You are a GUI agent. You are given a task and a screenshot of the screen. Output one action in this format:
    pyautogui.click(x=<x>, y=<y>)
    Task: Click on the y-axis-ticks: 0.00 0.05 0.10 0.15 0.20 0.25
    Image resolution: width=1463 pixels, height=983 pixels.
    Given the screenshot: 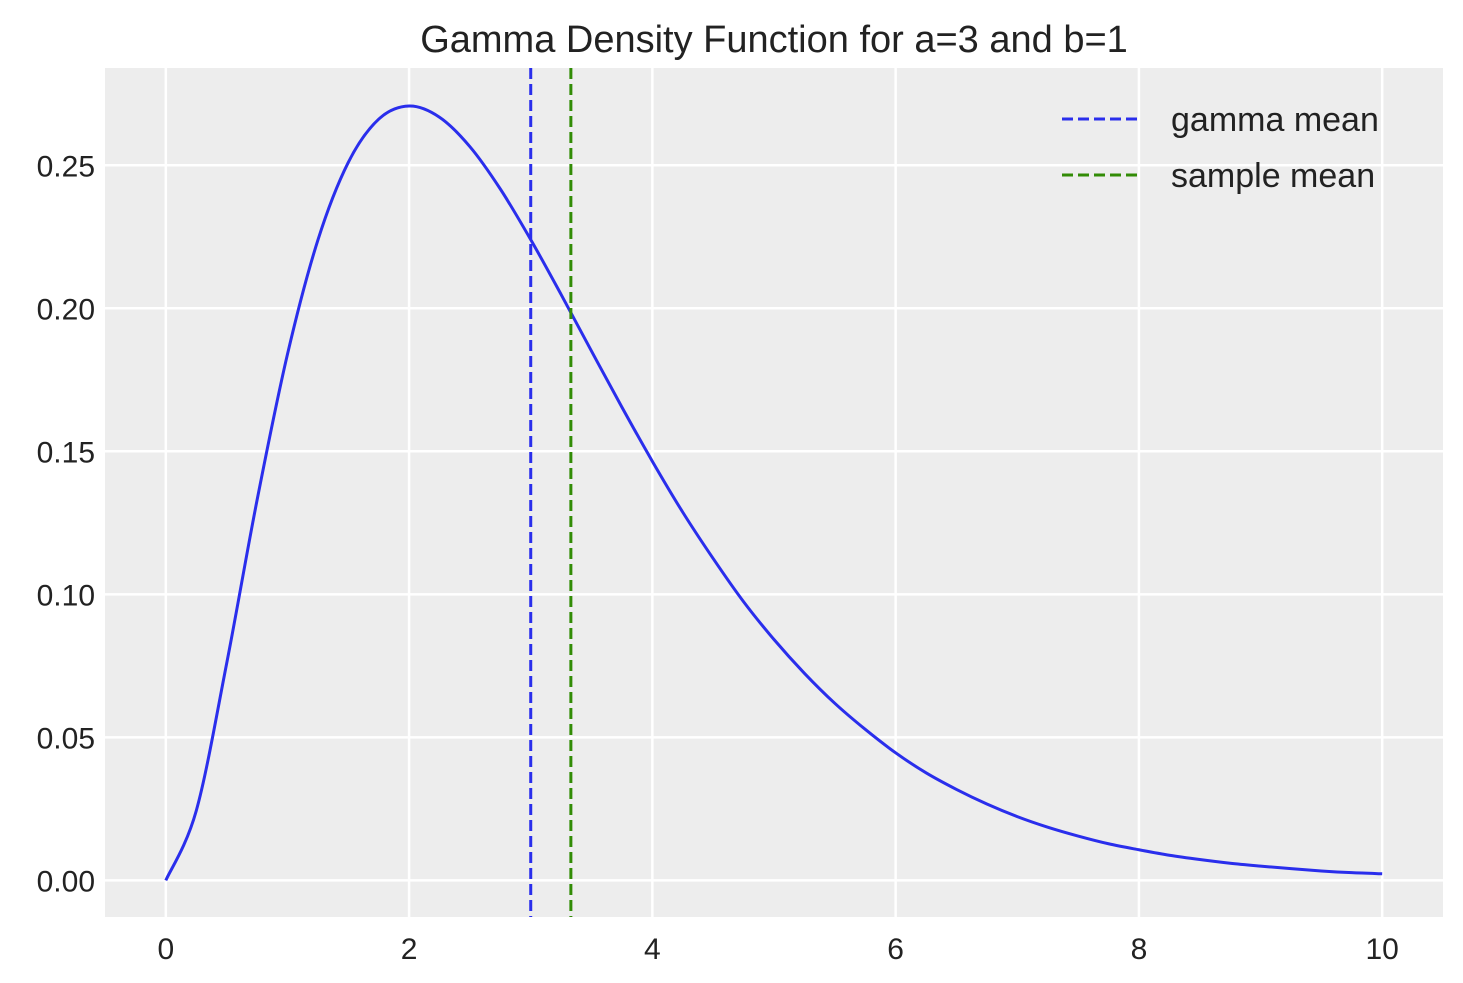 What is the action you would take?
    pyautogui.click(x=66, y=524)
    